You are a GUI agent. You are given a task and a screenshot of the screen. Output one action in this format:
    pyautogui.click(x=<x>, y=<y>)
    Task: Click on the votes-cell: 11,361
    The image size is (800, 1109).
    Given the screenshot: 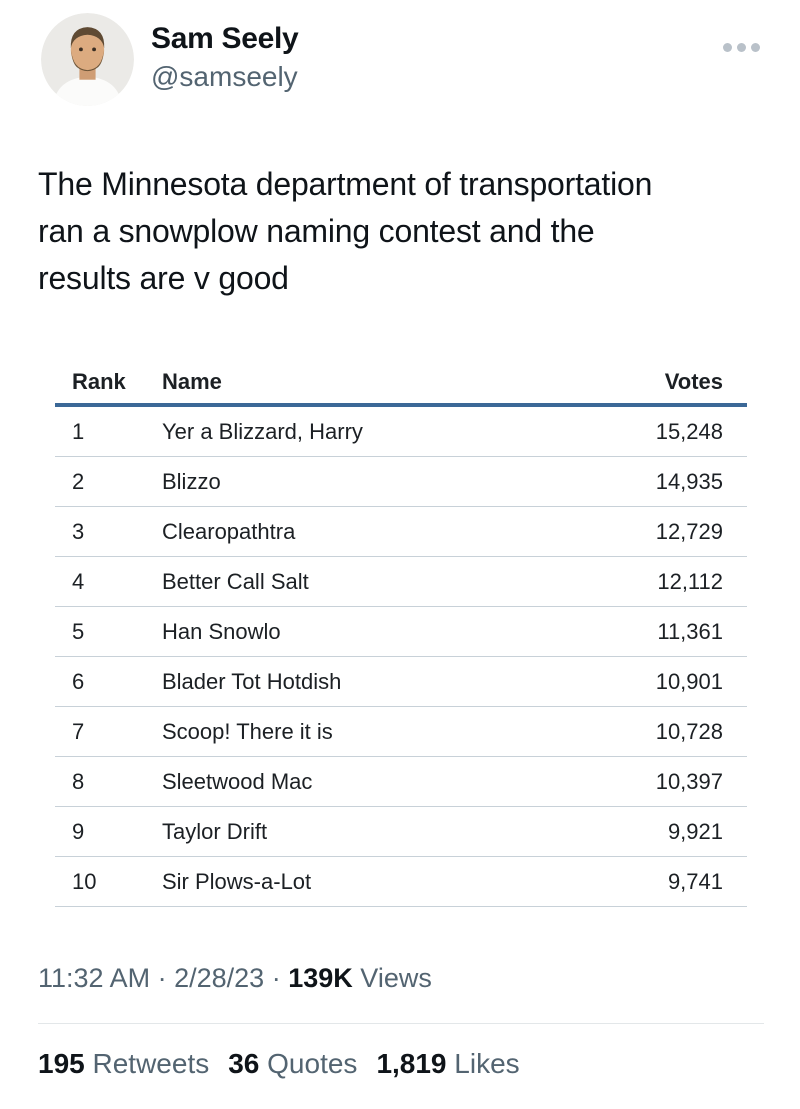 What is the action you would take?
    pyautogui.click(x=690, y=631)
    